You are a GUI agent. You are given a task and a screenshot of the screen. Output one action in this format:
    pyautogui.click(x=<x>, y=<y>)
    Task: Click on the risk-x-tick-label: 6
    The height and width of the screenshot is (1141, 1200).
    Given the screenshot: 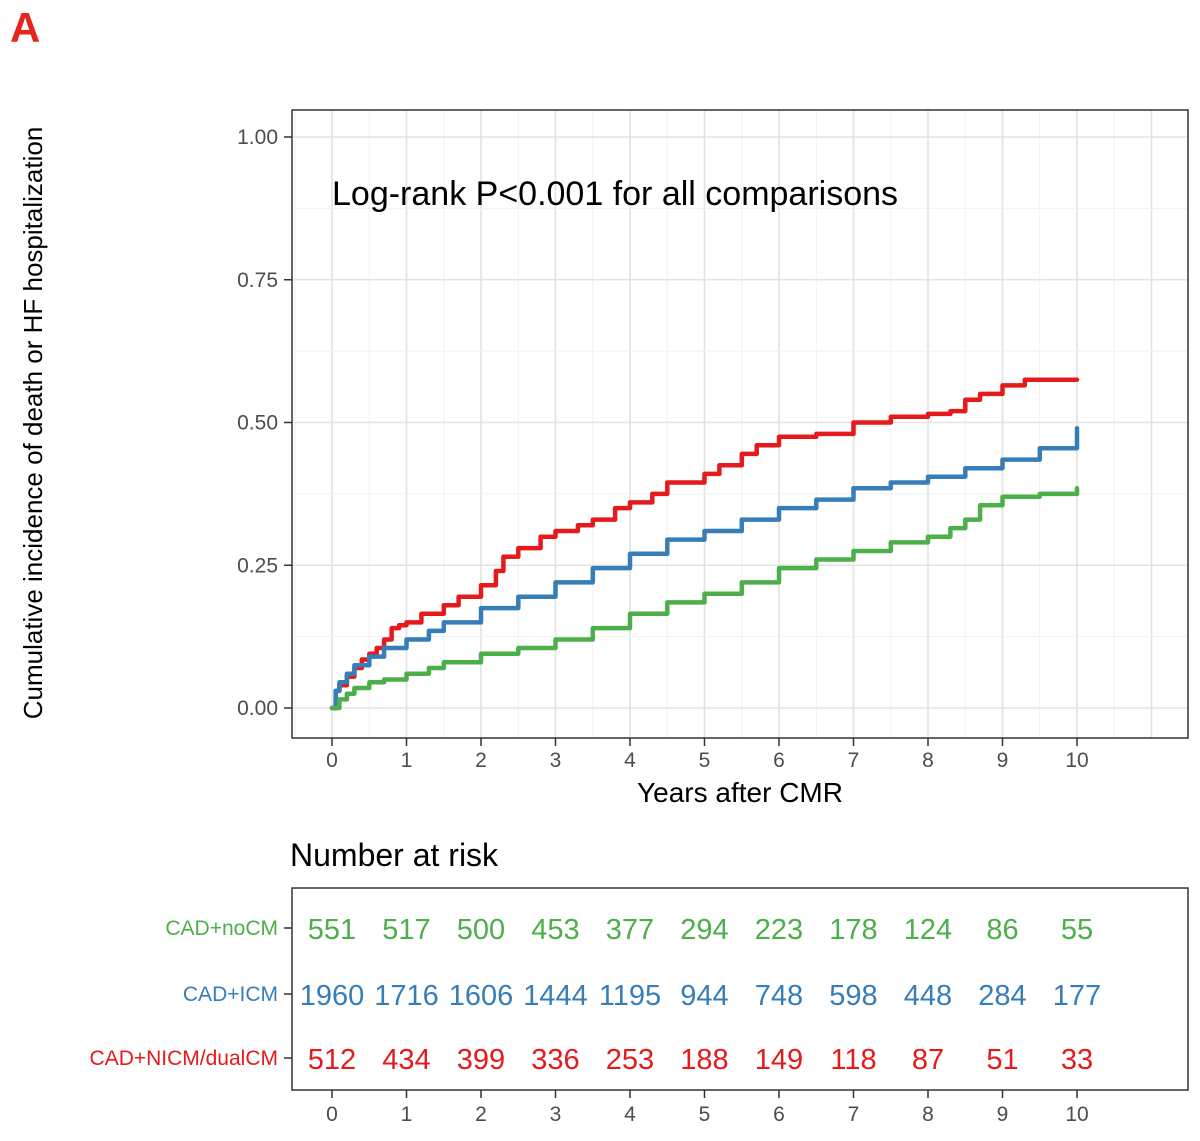 What is the action you would take?
    pyautogui.click(x=779, y=1114)
    